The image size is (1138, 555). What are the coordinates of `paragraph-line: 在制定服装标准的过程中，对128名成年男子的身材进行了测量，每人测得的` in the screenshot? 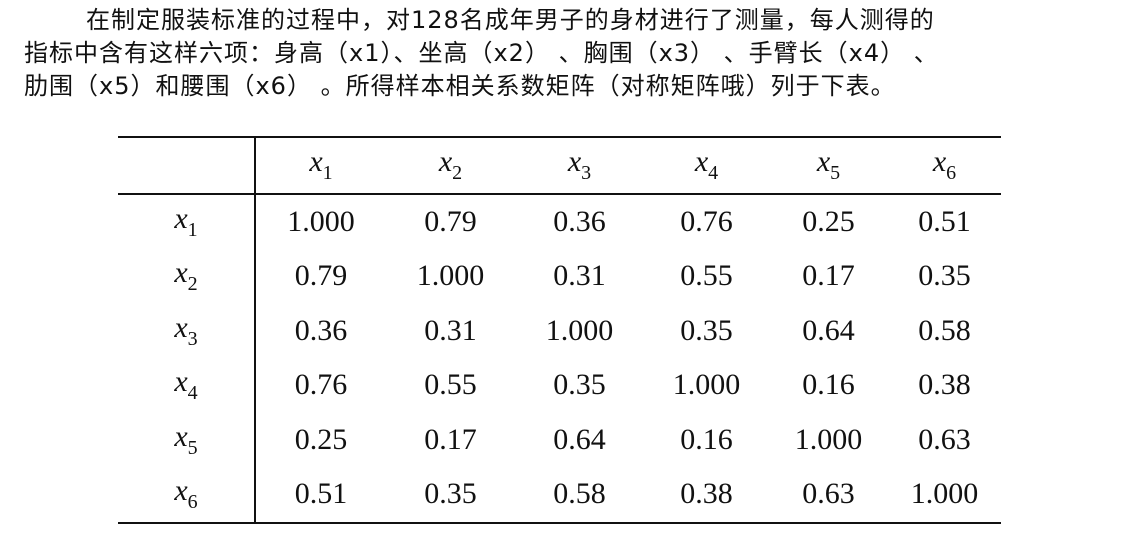 It's located at (510, 20).